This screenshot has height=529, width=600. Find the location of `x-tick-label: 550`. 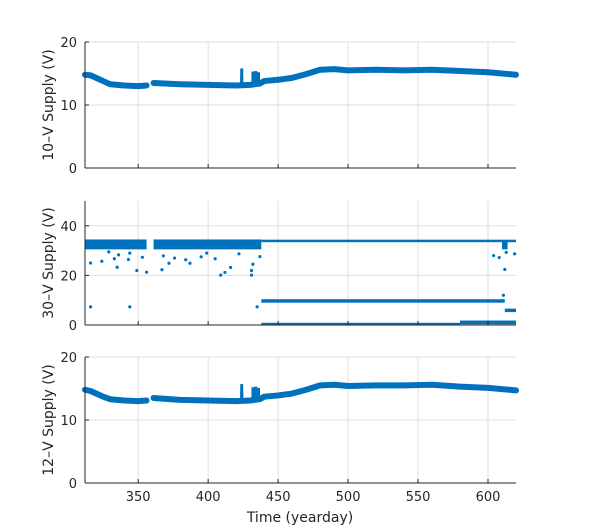

x-tick-label: 550 is located at coordinates (418, 497).